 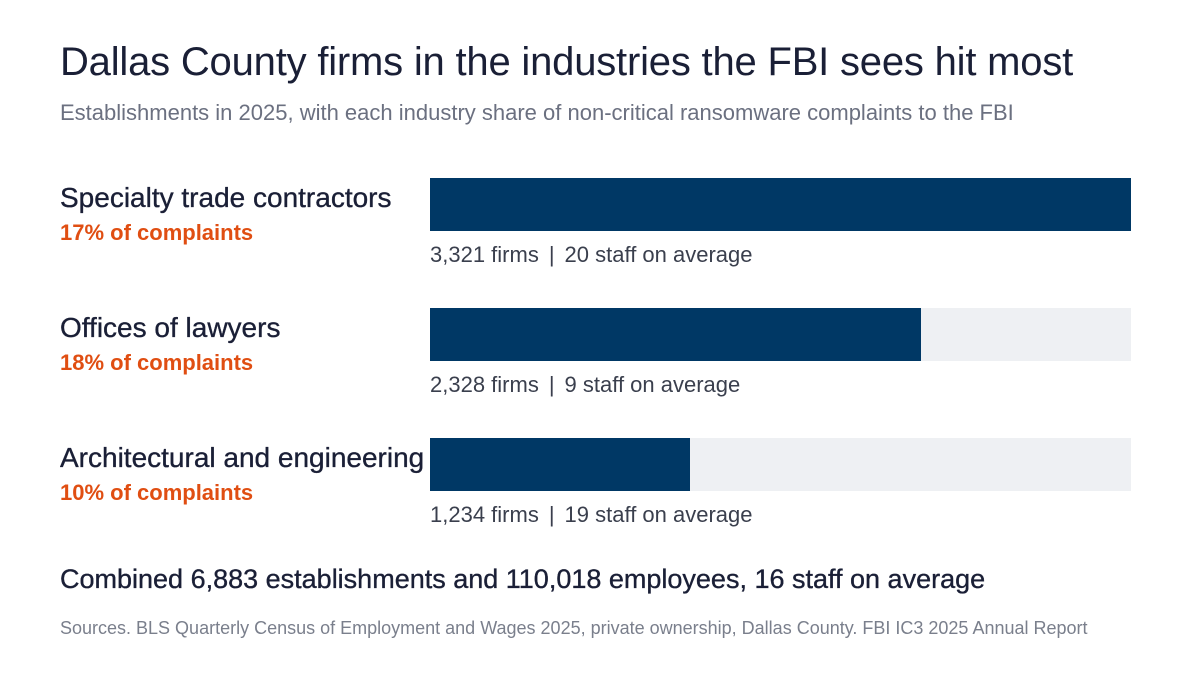 What do you see at coordinates (484, 254) in the screenshot?
I see `firm-count-label: 3,321 firms` at bounding box center [484, 254].